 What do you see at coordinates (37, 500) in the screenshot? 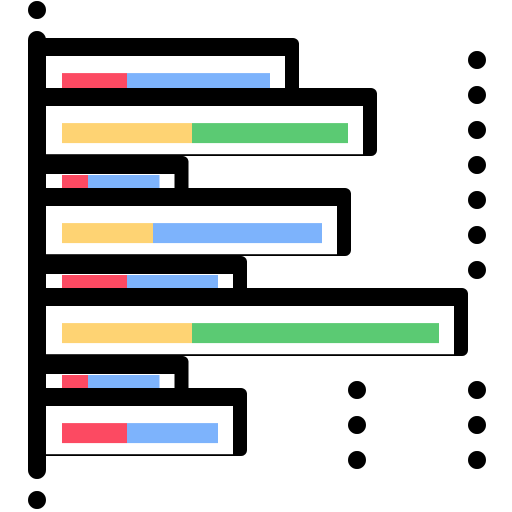
I see `axis-bottom-dot` at bounding box center [37, 500].